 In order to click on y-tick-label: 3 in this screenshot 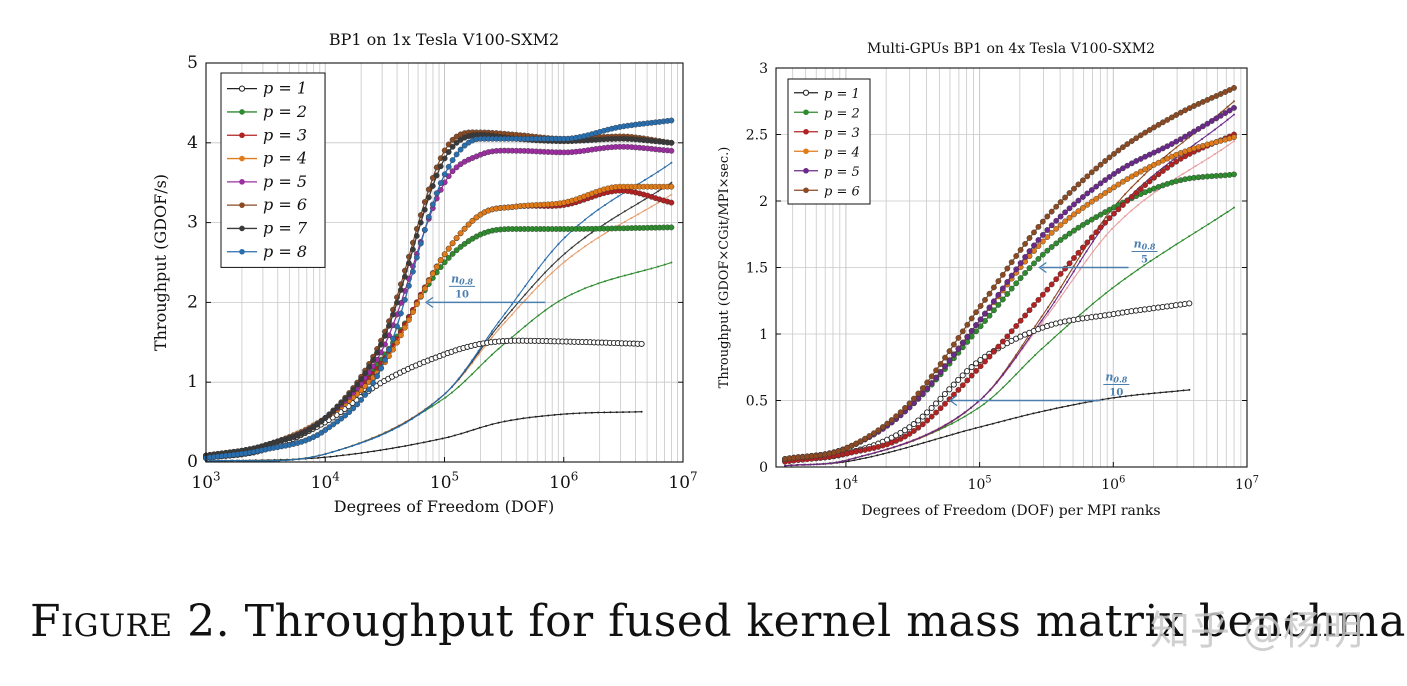, I will do `click(763, 69)`.